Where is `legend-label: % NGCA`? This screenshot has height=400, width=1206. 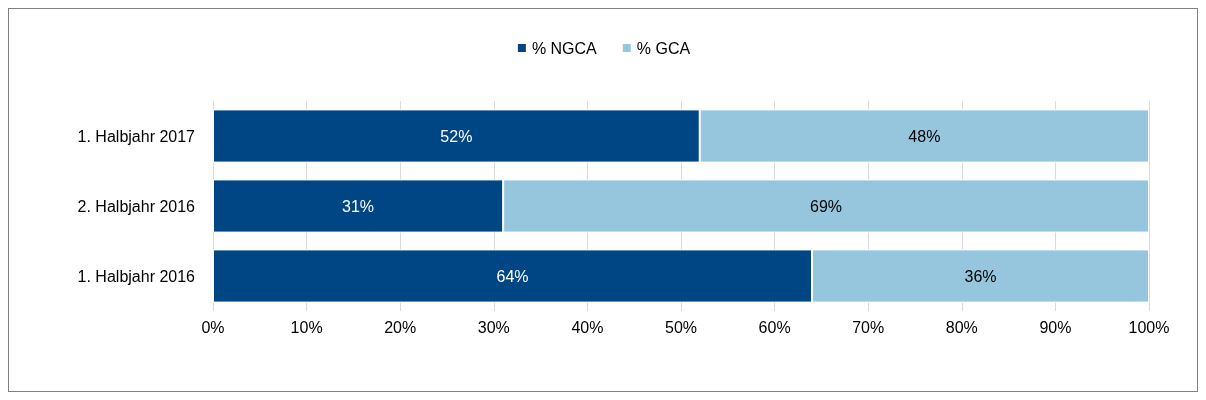 legend-label: % NGCA is located at coordinates (564, 48).